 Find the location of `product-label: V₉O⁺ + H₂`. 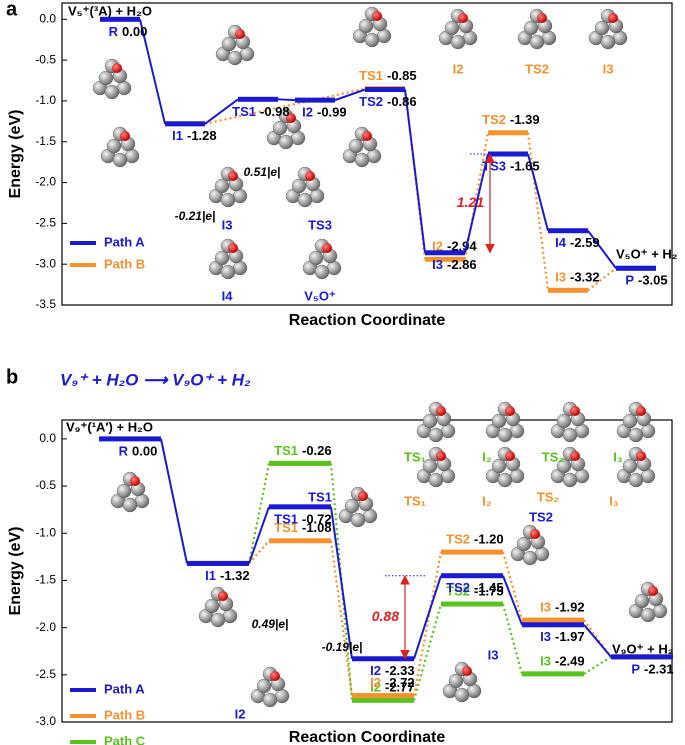

product-label: V₉O⁺ + H₂ is located at coordinates (643, 648).